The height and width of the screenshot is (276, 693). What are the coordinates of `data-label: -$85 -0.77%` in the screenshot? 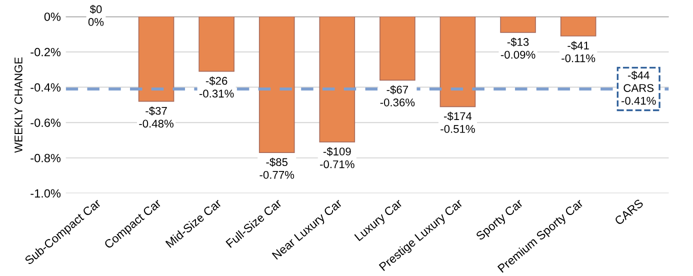 It's located at (277, 168).